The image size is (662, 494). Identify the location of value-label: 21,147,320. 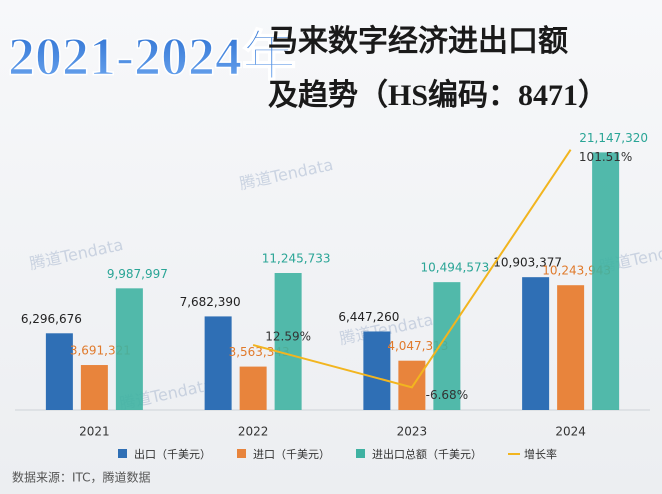
(613, 138).